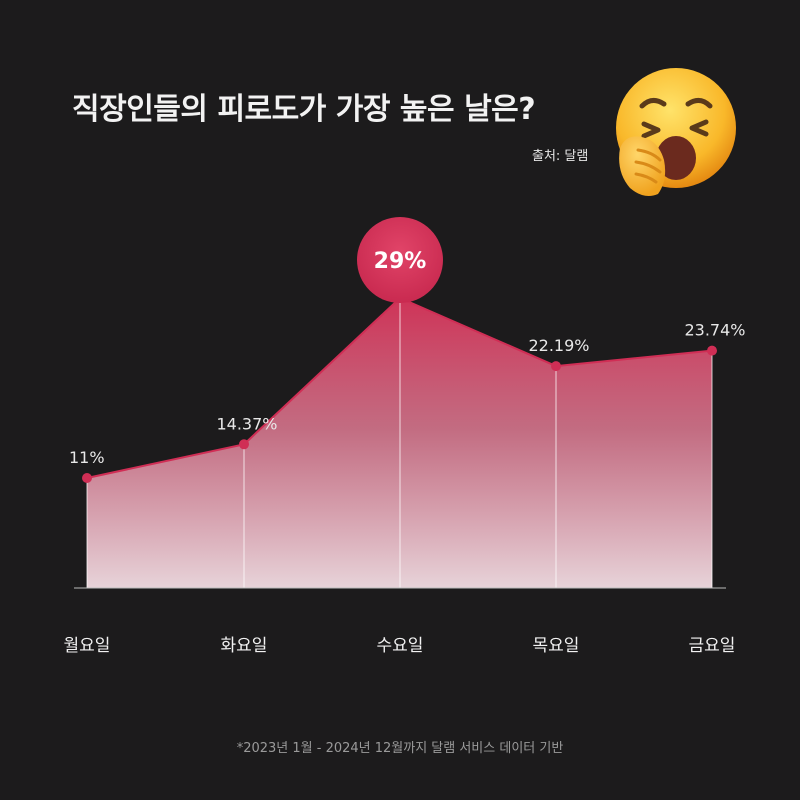 Image resolution: width=800 pixels, height=800 pixels. I want to click on x-tick-label-1: 화요일, so click(244, 646).